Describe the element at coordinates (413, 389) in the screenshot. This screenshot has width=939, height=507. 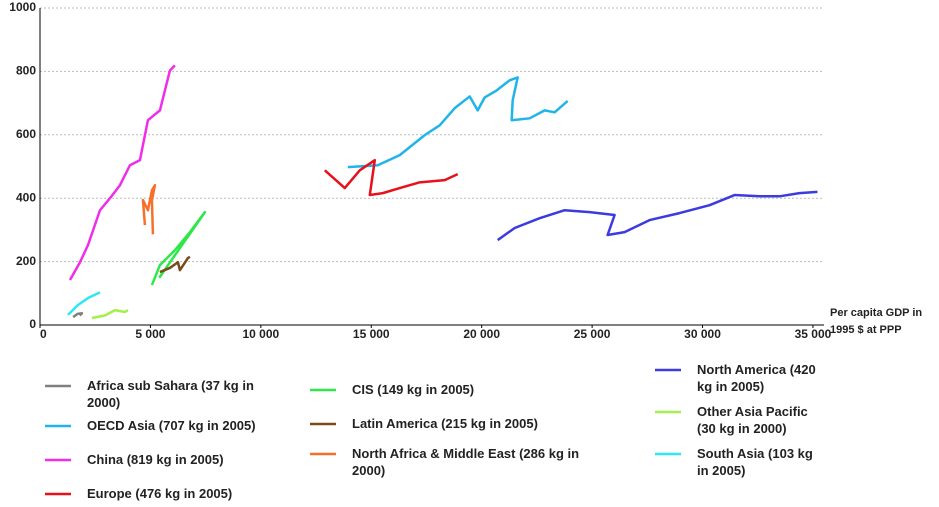
I see `legend-label: CIS (149 kg in 2005)` at that location.